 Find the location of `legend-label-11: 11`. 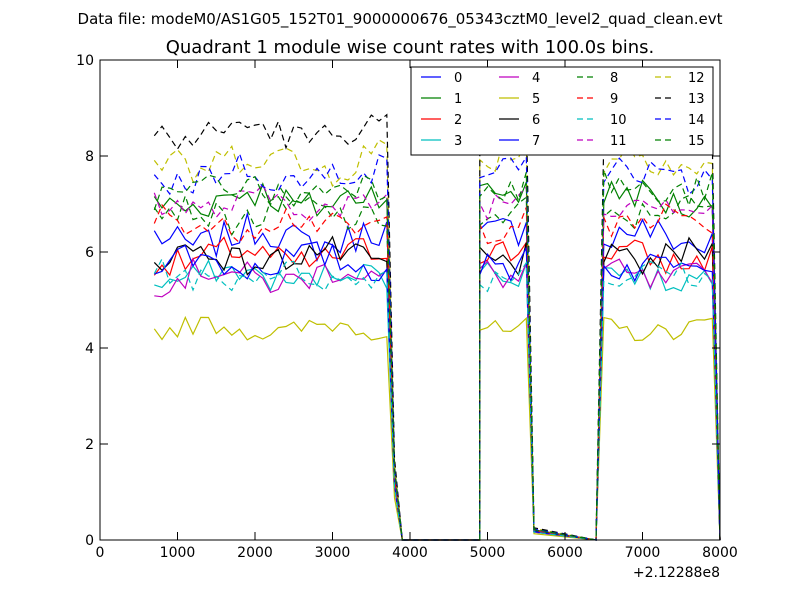

legend-label-11: 11 is located at coordinates (618, 141).